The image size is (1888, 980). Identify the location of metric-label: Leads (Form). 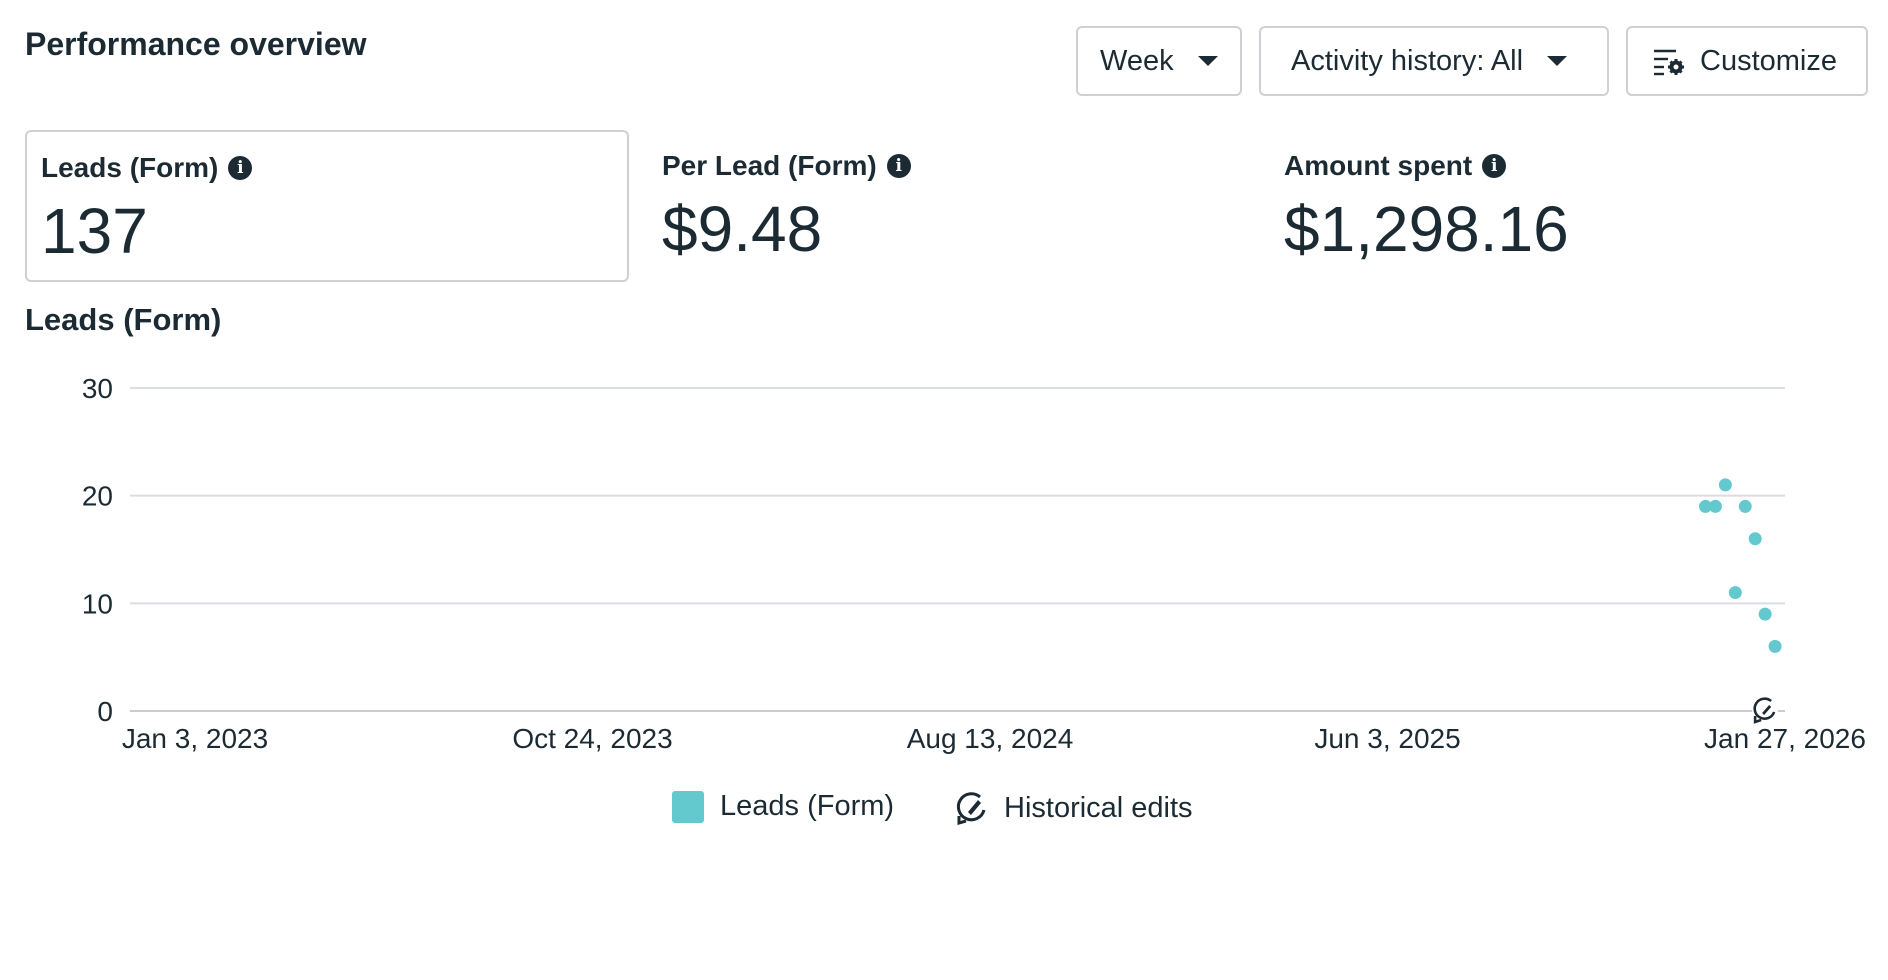
(130, 167).